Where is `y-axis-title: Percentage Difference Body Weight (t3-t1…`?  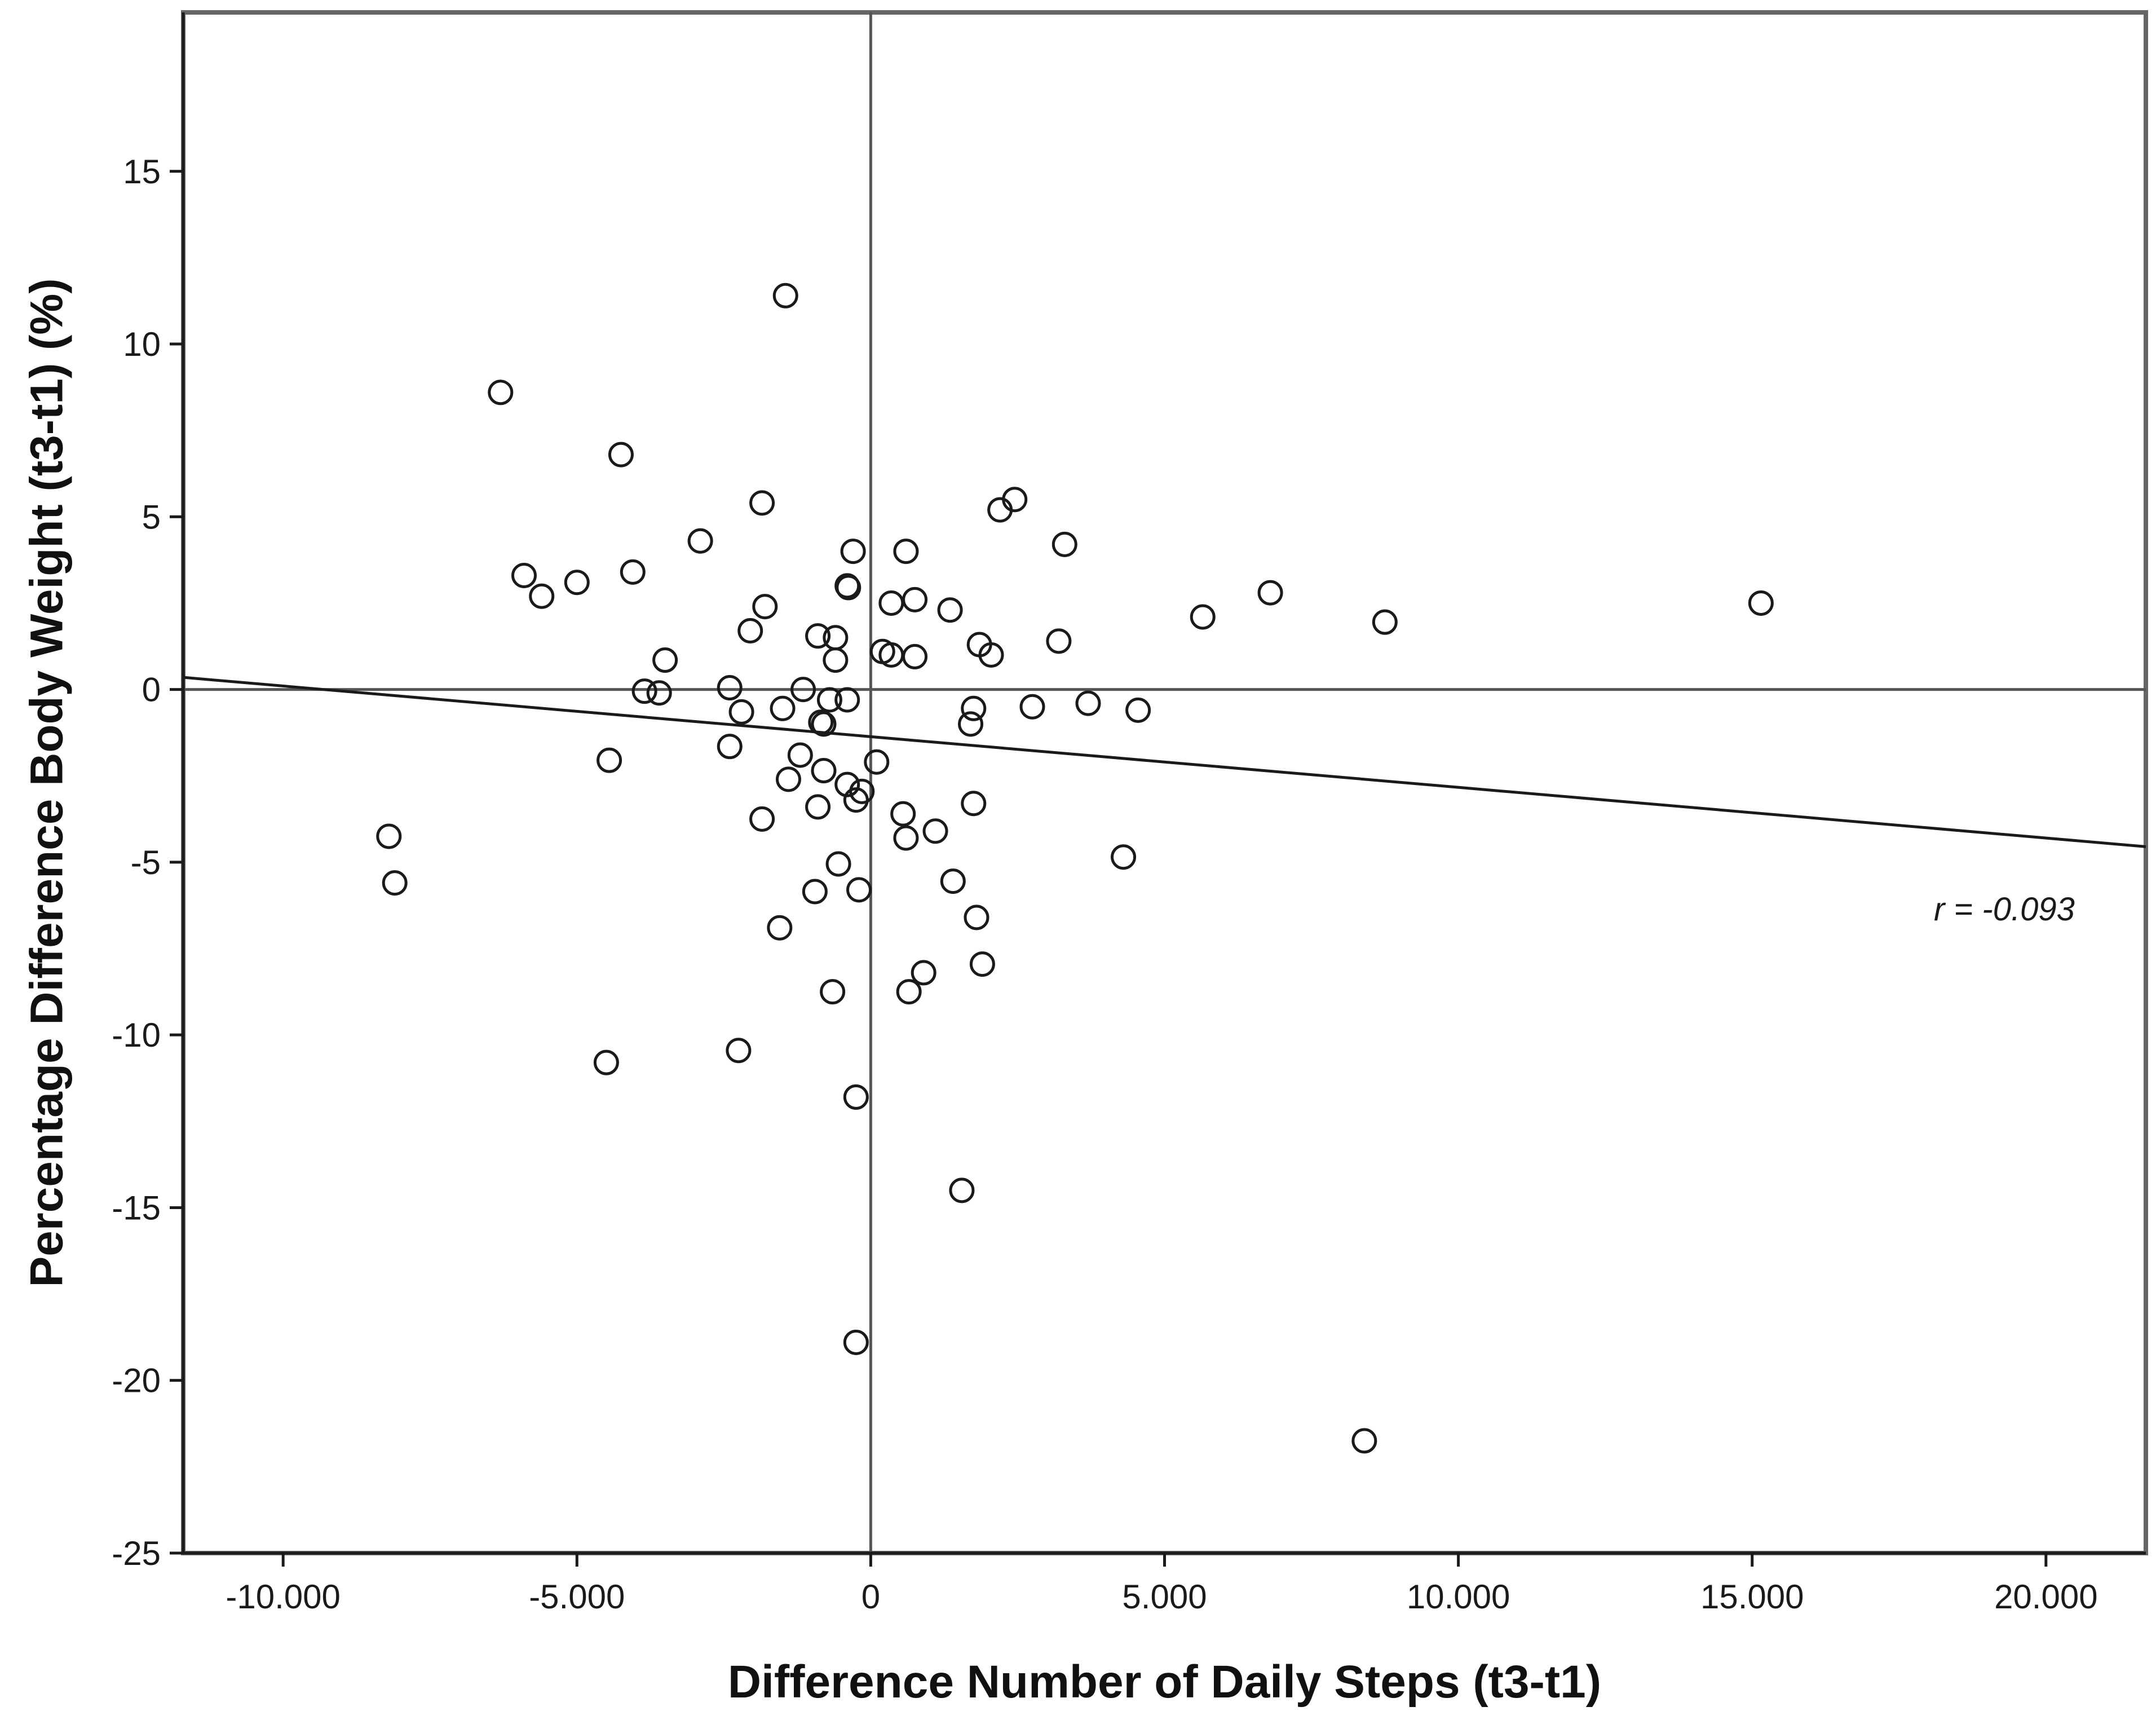 y-axis-title: Percentage Difference Body Weight (t3-t1… is located at coordinates (47, 782).